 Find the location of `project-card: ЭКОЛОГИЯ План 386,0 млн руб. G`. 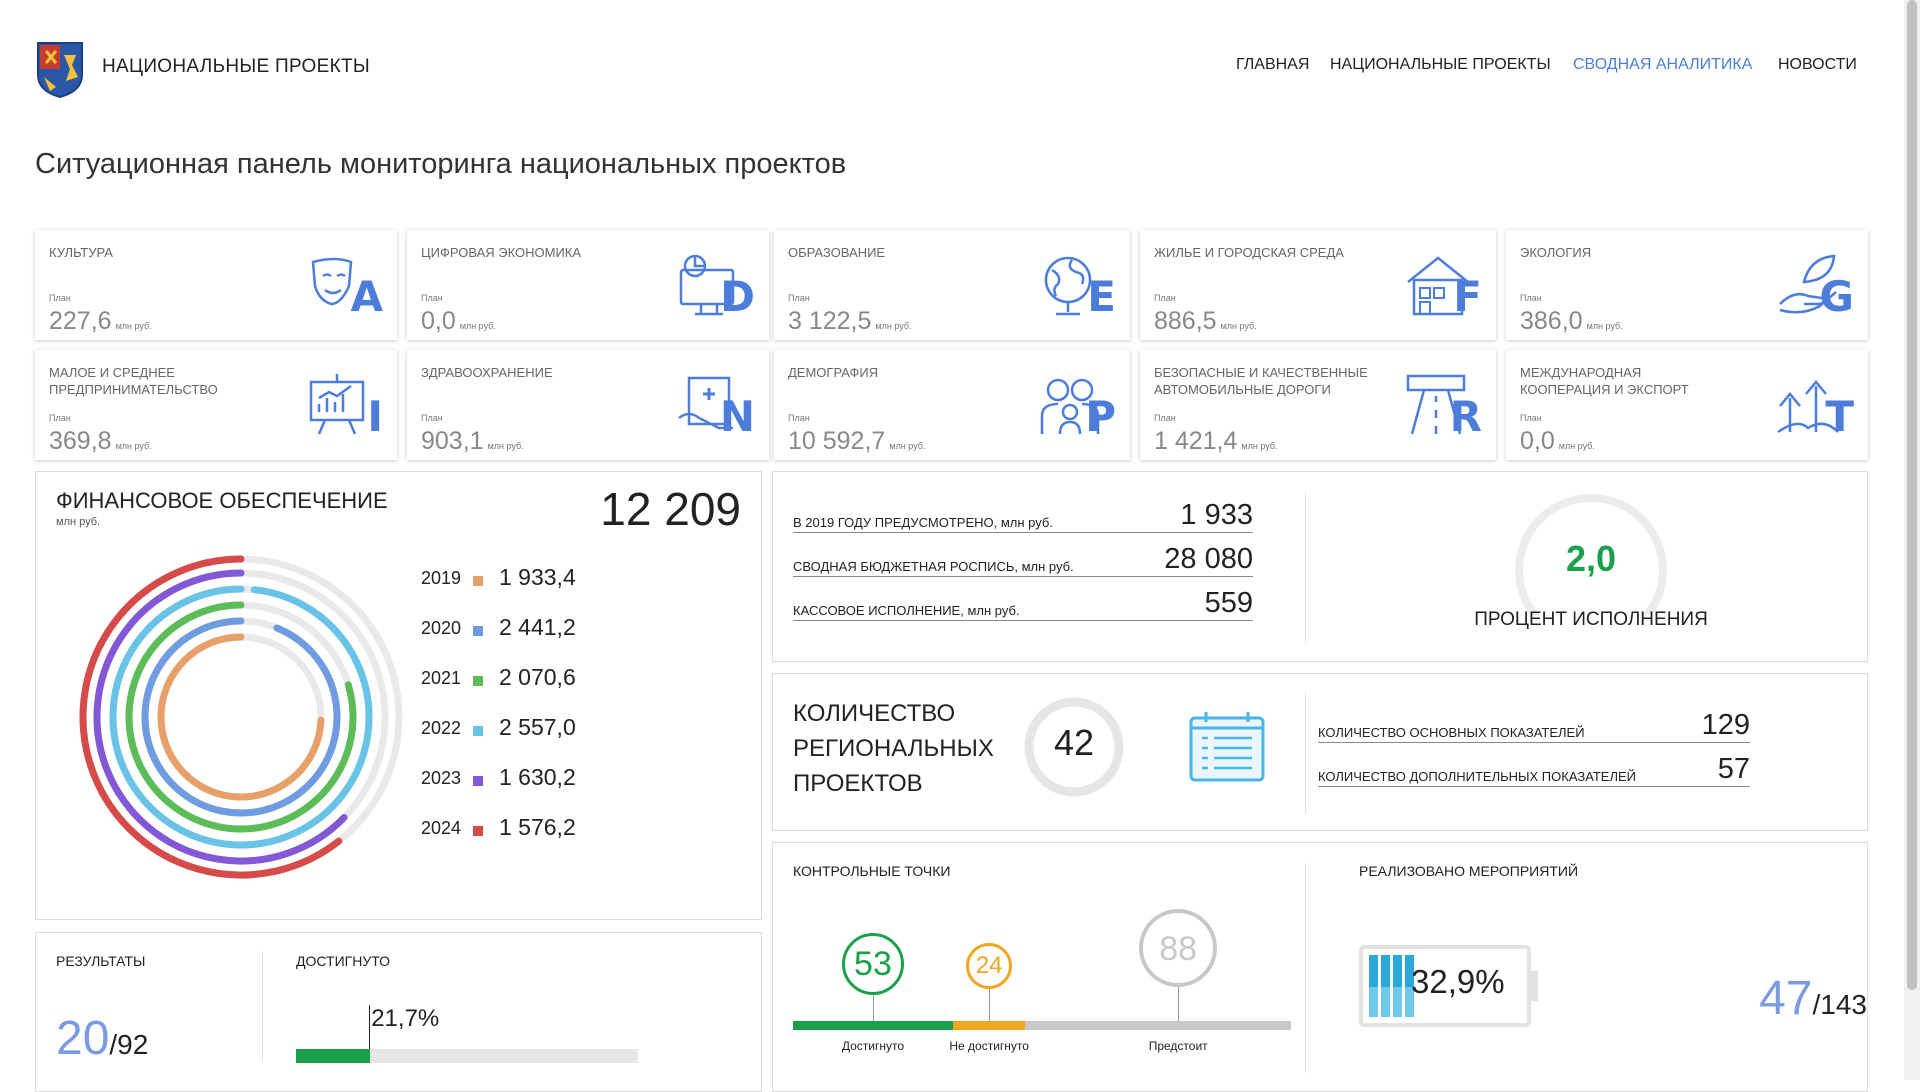

project-card: ЭКОЛОГИЯ План 386,0 млн руб. G is located at coordinates (1687, 285).